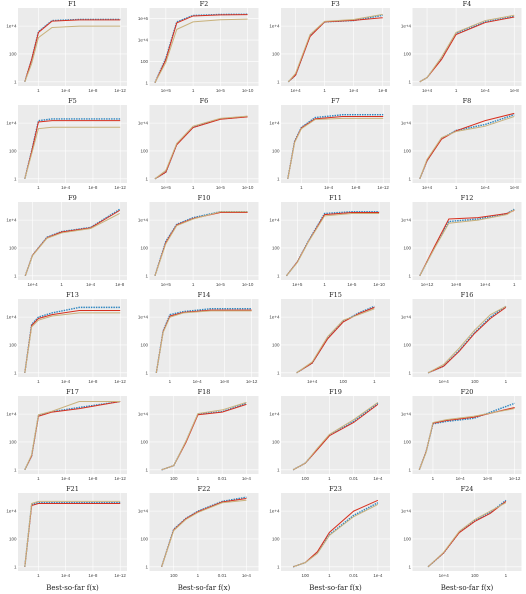 The image size is (526, 594). What do you see at coordinates (335, 489) in the screenshot?
I see `panel-title: F23` at bounding box center [335, 489].